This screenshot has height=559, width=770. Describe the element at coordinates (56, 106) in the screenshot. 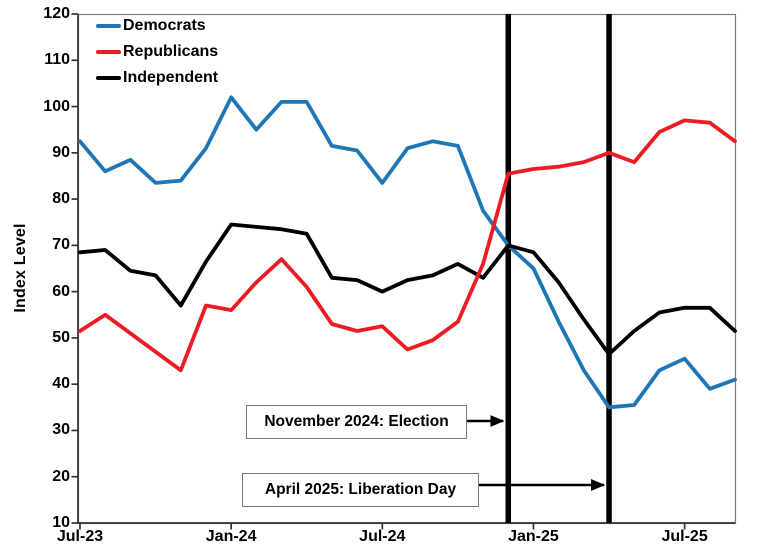

I see `y-tick-label: 100` at that location.